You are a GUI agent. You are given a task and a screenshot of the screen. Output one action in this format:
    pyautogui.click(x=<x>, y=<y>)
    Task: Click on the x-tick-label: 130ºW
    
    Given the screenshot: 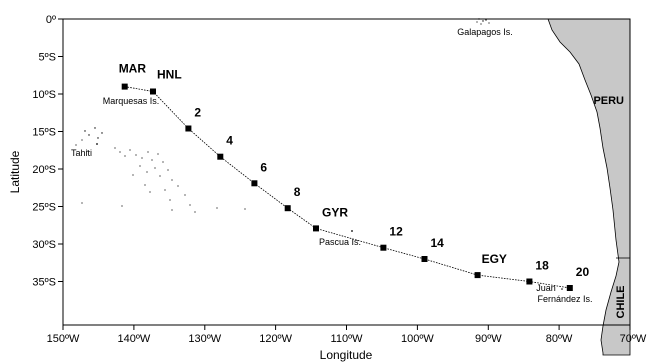 What is the action you would take?
    pyautogui.click(x=204, y=339)
    